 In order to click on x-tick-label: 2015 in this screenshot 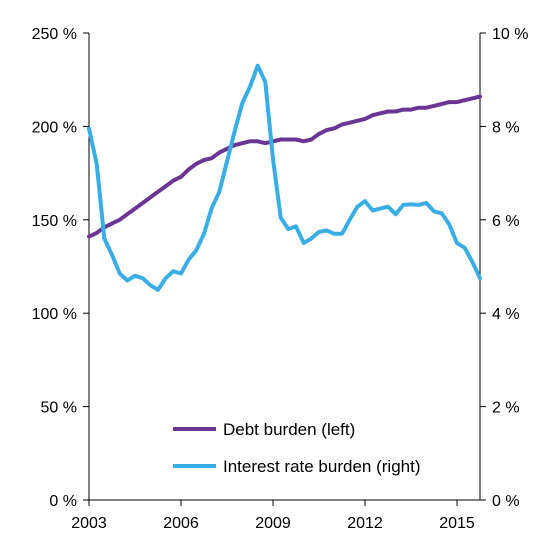, I will do `click(457, 523)`.